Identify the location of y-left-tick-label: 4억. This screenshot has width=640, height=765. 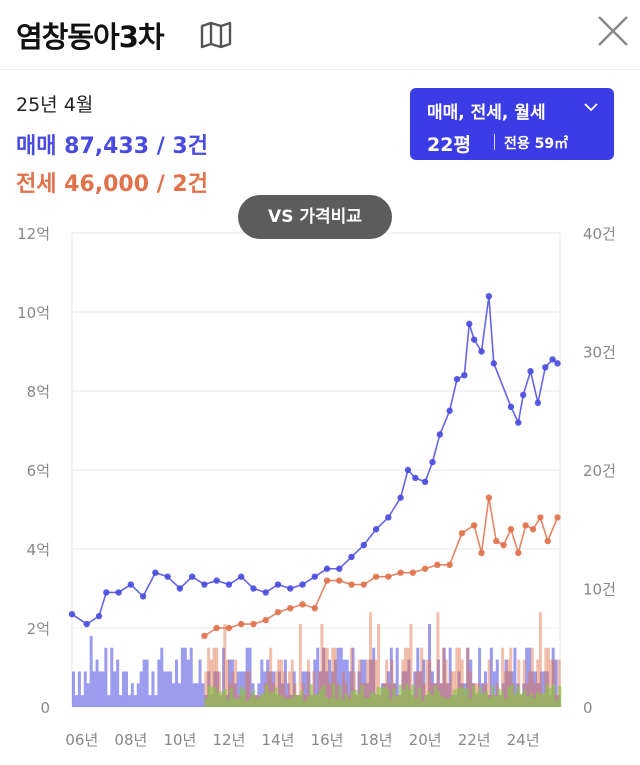
(38, 550).